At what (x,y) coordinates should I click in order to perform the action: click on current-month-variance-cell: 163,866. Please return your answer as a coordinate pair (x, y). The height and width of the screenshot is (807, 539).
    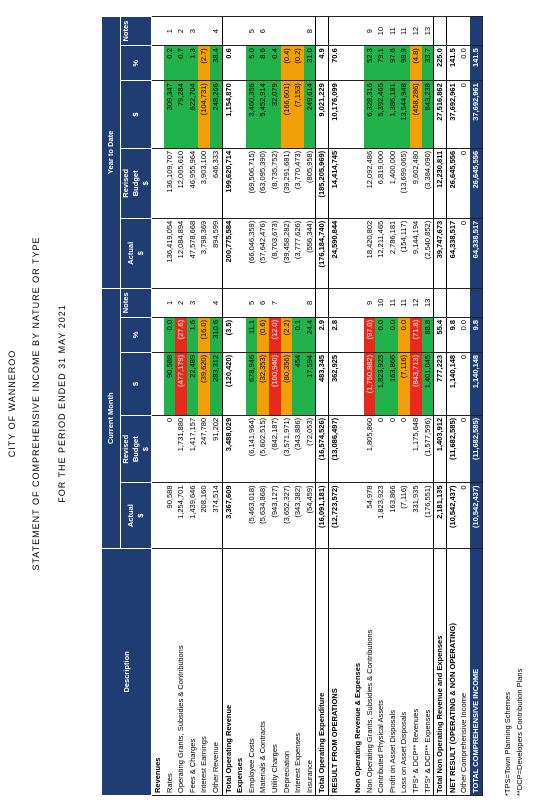
    Looking at the image, I should click on (392, 384).